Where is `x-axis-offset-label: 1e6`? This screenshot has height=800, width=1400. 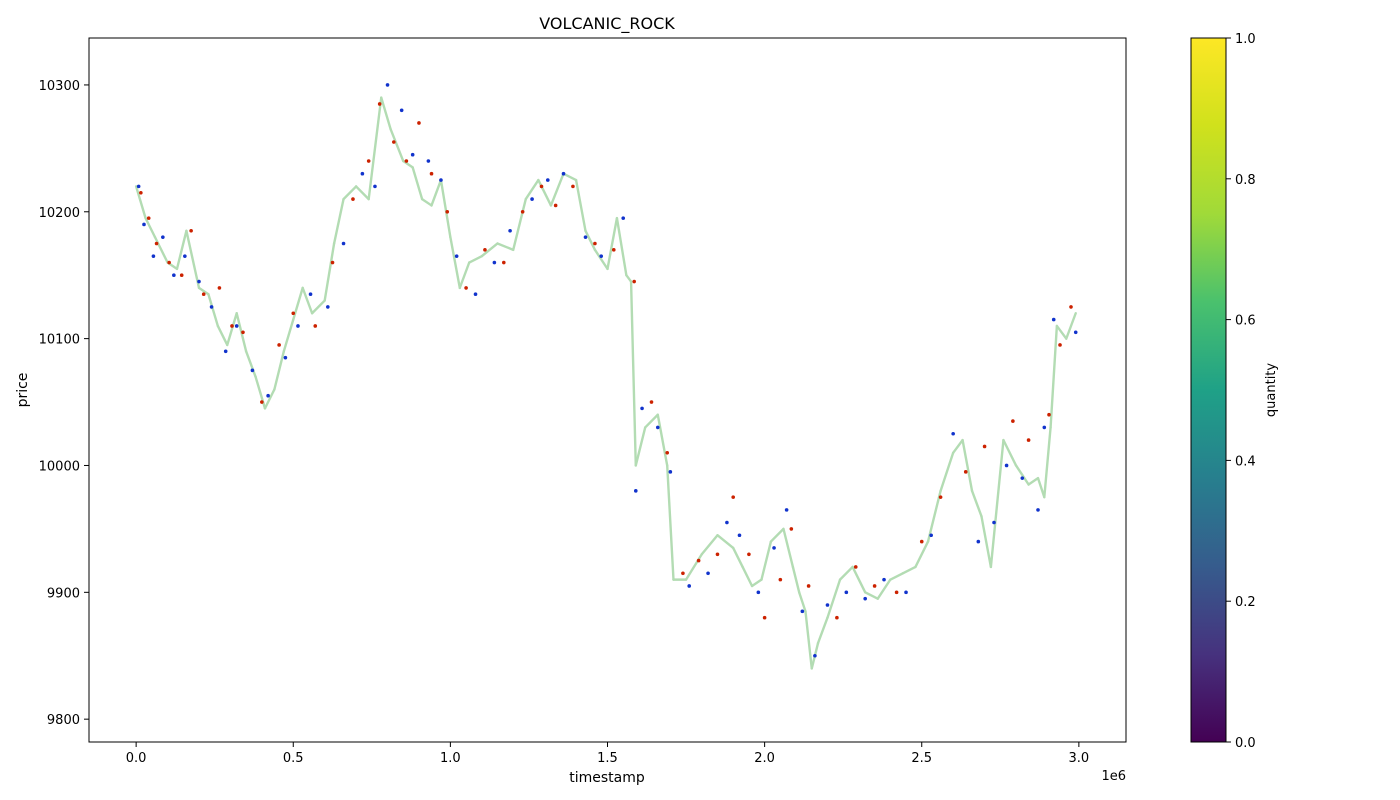
x-axis-offset-label: 1e6 is located at coordinates (1113, 776).